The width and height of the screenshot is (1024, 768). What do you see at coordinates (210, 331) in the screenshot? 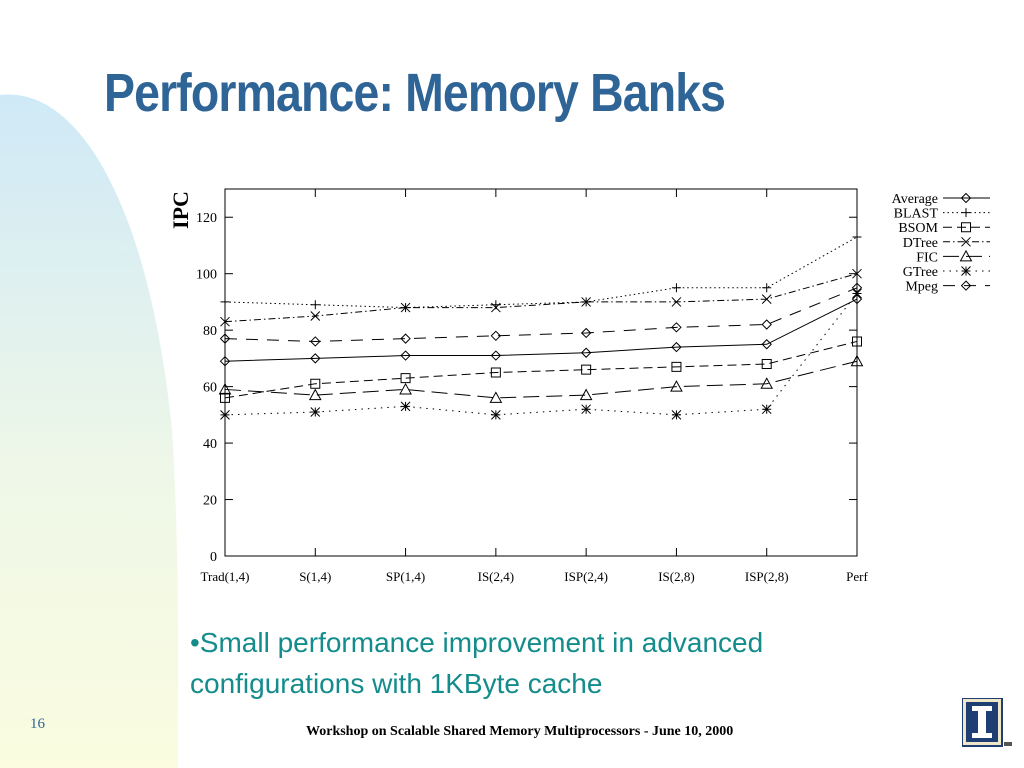
I see `y-tick-label: 80` at bounding box center [210, 331].